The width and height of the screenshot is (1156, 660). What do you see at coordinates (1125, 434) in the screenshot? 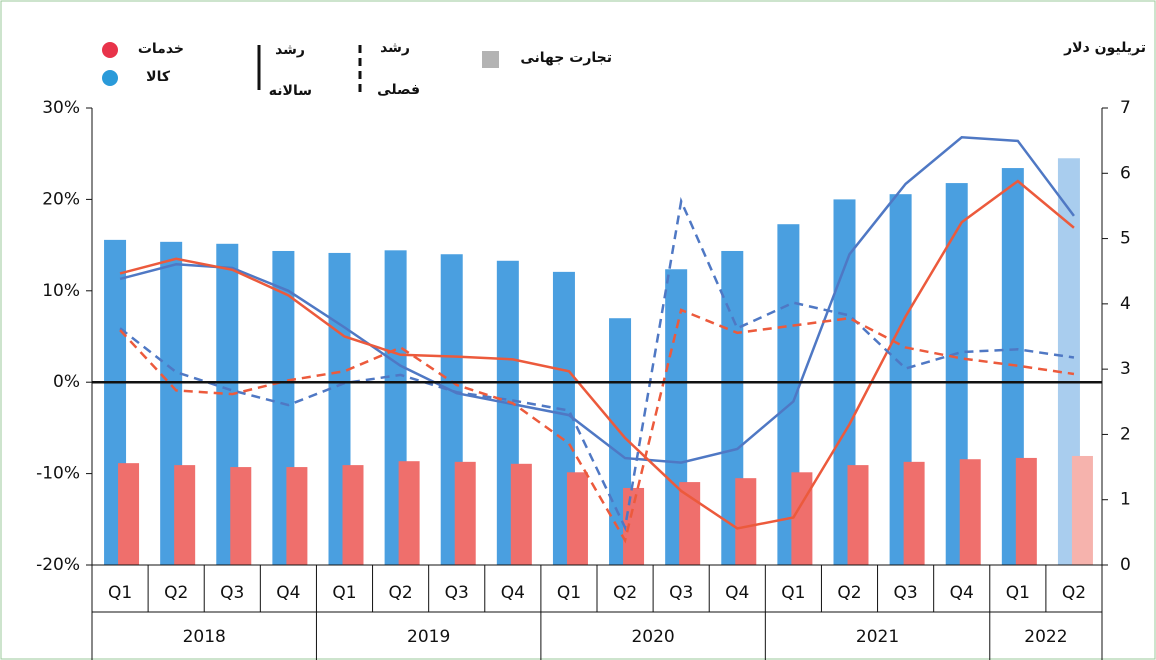
I see `y2-tick-label: 2` at bounding box center [1125, 434].